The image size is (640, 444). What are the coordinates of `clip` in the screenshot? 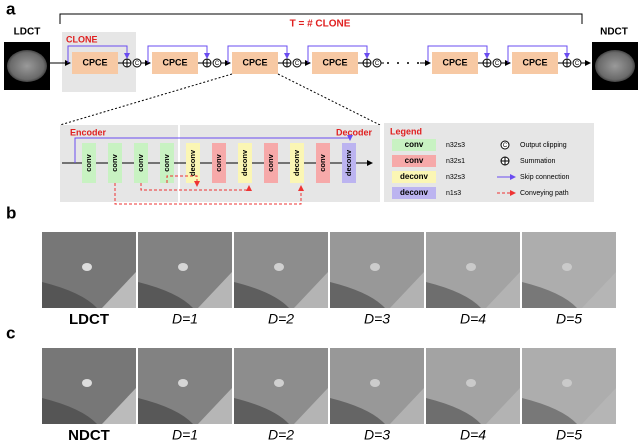 It's located at (505, 145).